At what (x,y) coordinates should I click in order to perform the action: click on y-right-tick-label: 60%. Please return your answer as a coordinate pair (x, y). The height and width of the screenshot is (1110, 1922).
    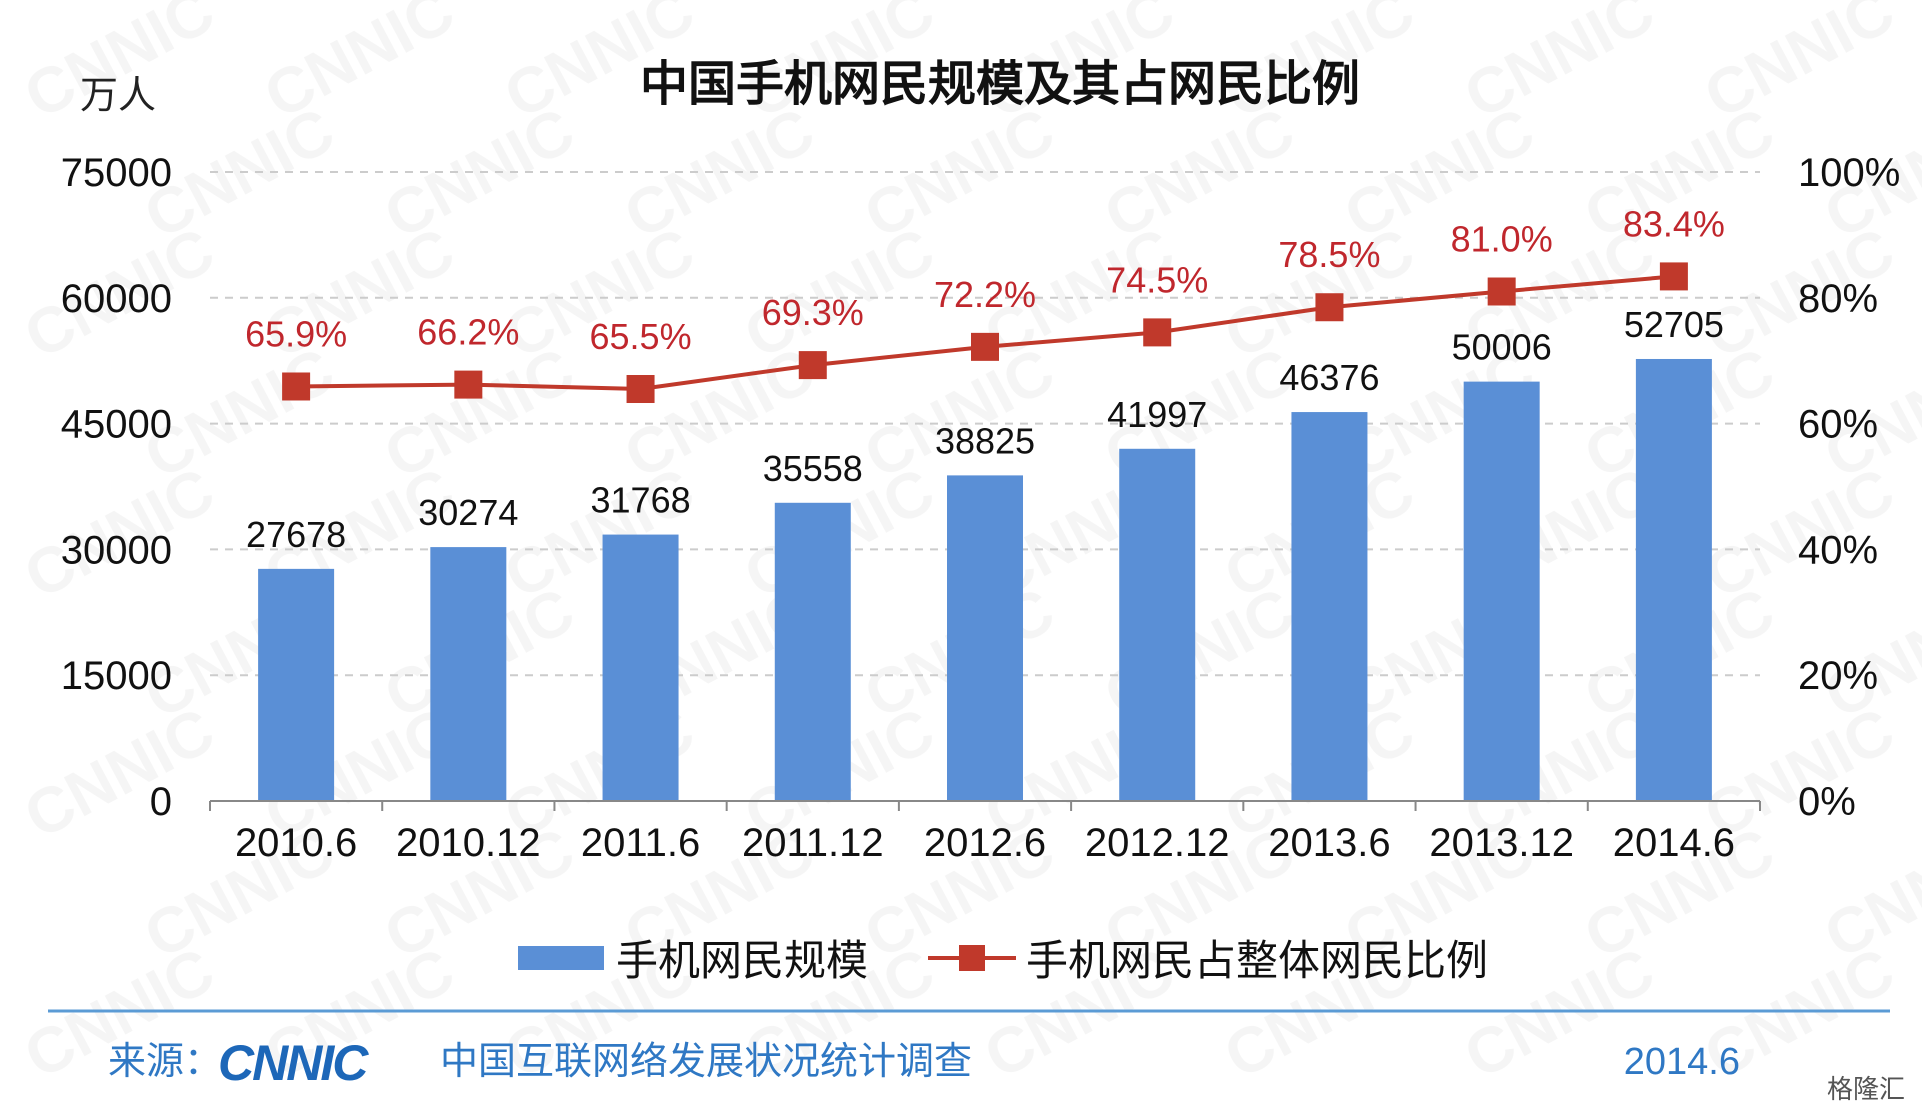
    Looking at the image, I should click on (1838, 425).